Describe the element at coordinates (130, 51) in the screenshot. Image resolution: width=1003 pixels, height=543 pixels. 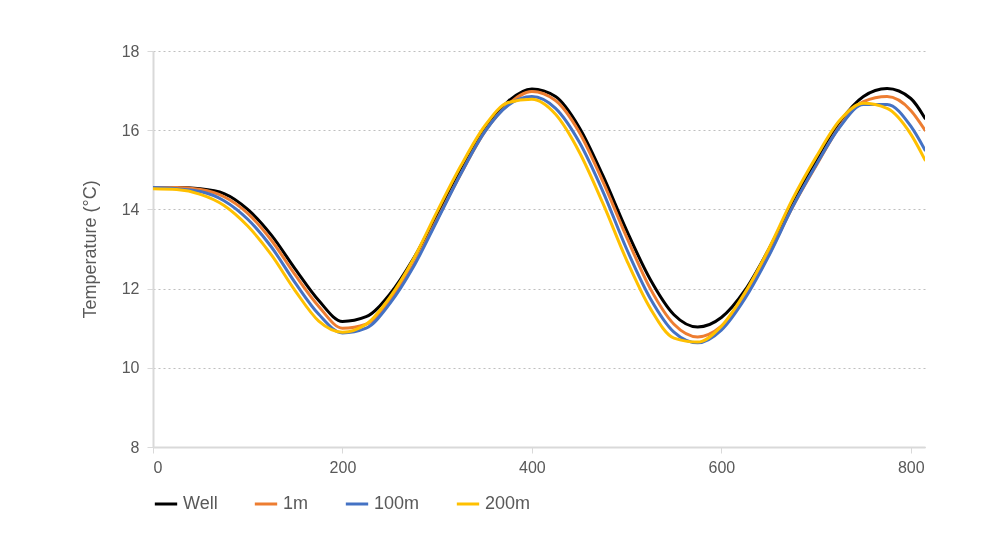
I see `y-tick-label: 18` at that location.